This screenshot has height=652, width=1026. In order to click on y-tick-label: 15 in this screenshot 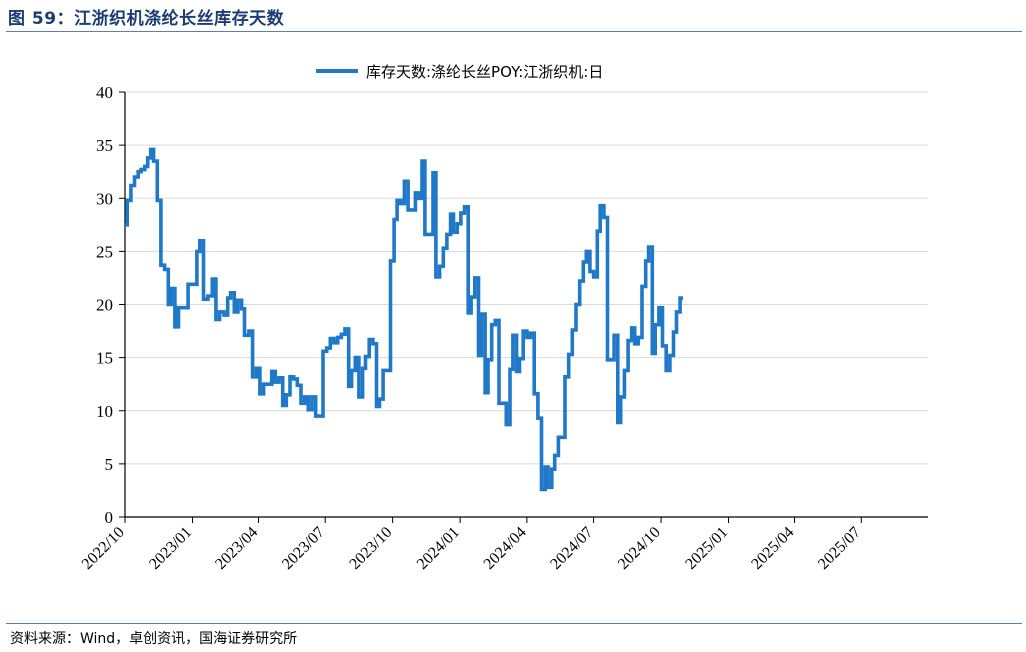, I will do `click(104, 358)`.